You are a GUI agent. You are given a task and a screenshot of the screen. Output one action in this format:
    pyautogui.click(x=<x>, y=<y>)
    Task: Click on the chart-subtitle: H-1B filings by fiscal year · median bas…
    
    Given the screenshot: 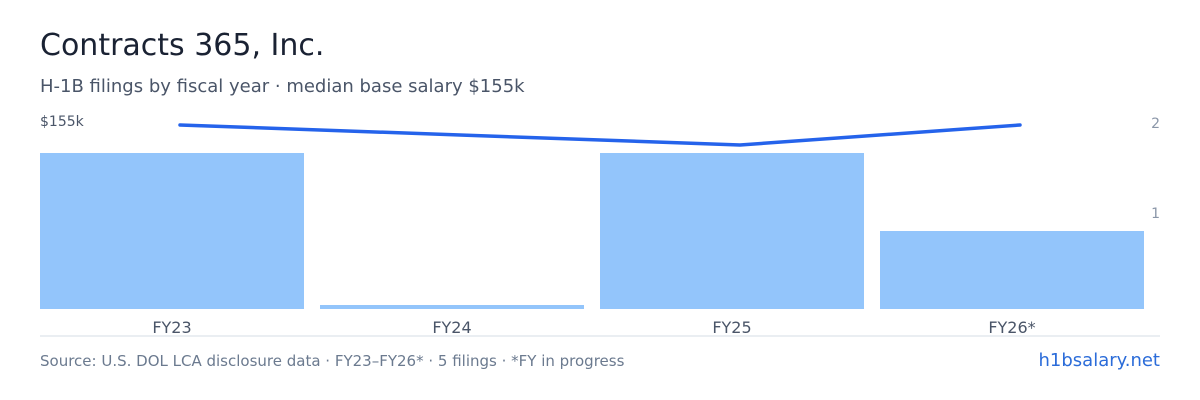 What is the action you would take?
    pyautogui.click(x=282, y=86)
    